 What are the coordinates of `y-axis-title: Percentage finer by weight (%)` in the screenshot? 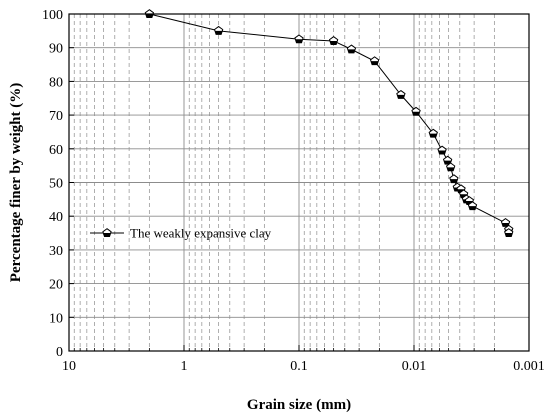 It's located at (16, 182).